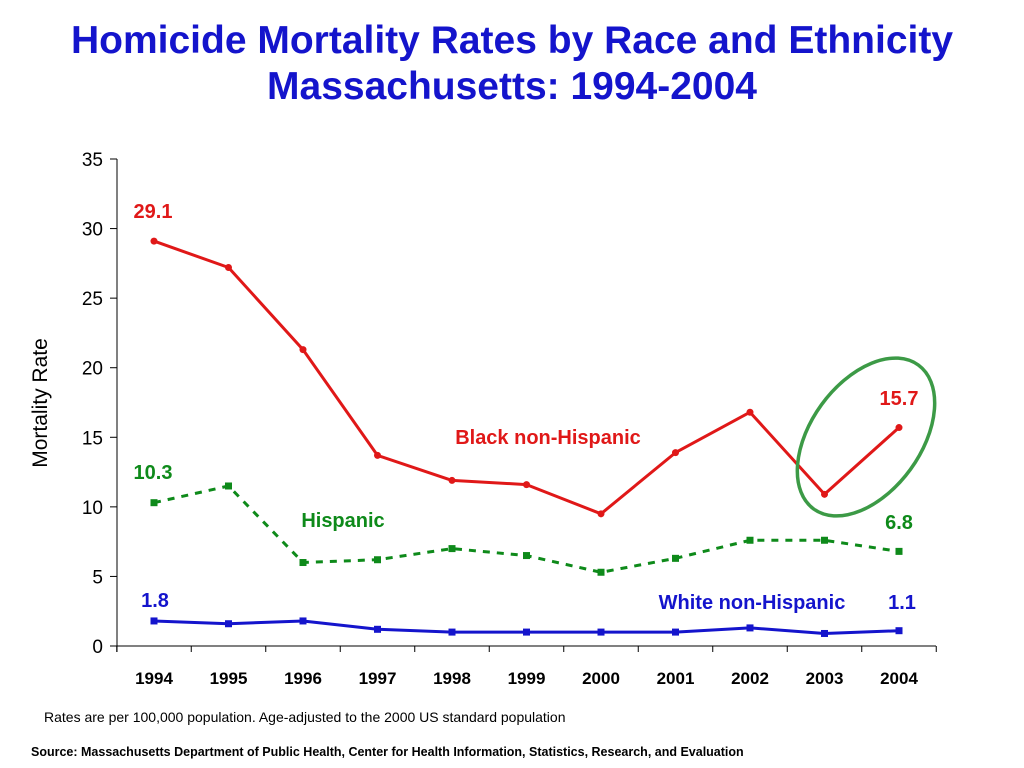 This screenshot has width=1024, height=768. I want to click on y-tick-label: 20, so click(92, 369).